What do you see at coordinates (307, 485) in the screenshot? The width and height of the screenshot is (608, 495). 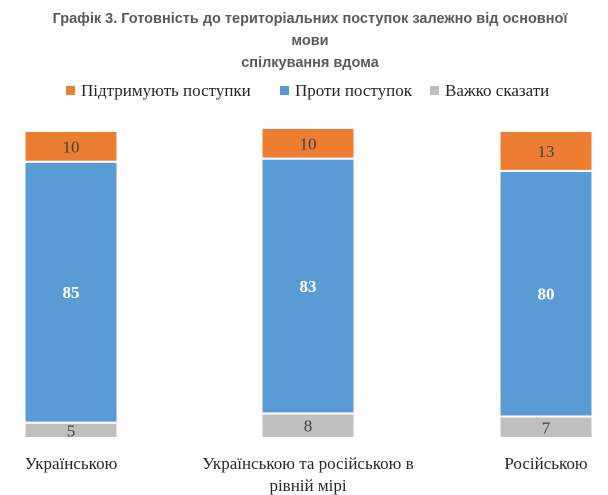 I see `category-label-1-1: рівній мірі` at bounding box center [307, 485].